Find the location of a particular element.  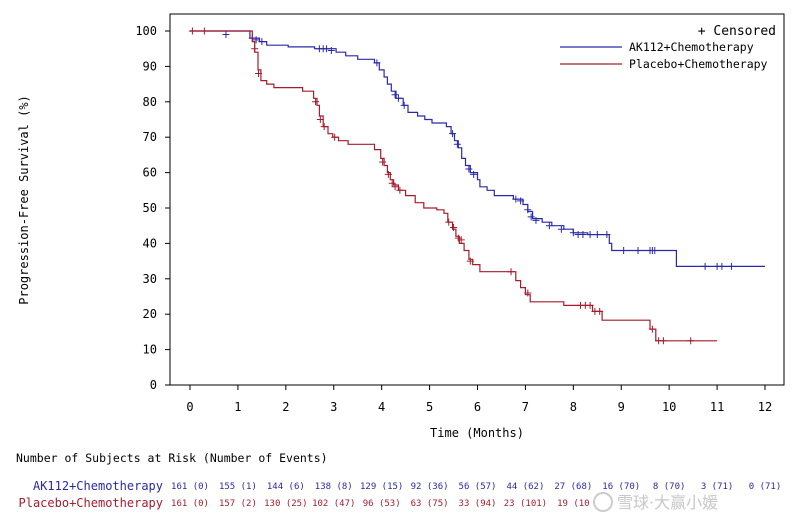

x-tick-label-9: 9 is located at coordinates (621, 407).